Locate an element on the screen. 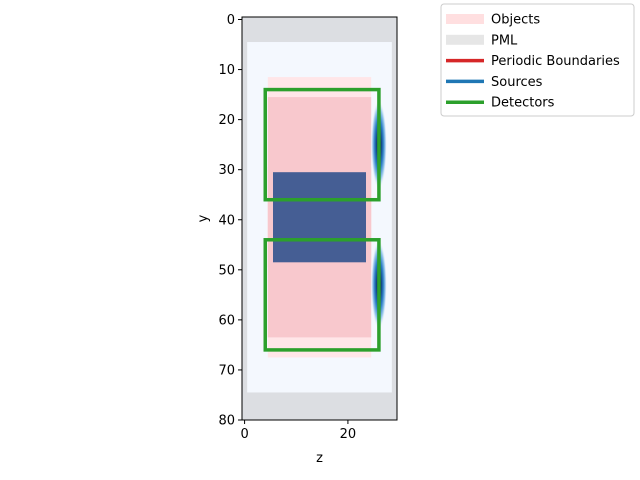 This screenshot has width=640, height=480. legend-label: PML is located at coordinates (504, 40).